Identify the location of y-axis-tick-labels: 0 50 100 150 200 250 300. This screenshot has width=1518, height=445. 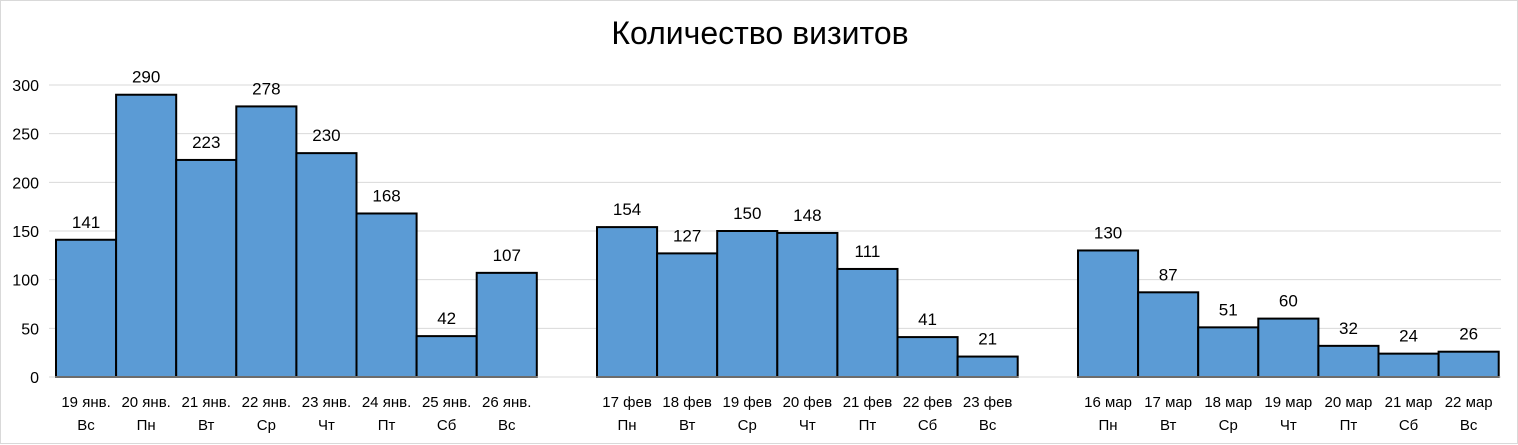
(25, 232).